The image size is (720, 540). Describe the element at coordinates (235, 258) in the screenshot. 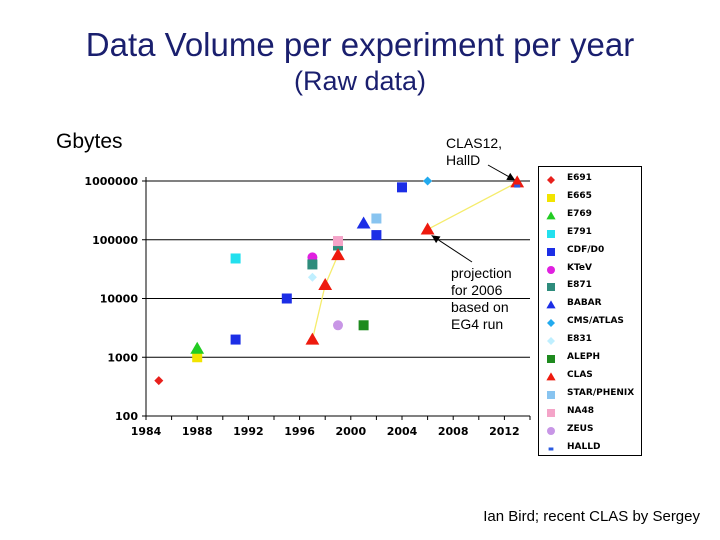

I see `data-point-e791` at that location.